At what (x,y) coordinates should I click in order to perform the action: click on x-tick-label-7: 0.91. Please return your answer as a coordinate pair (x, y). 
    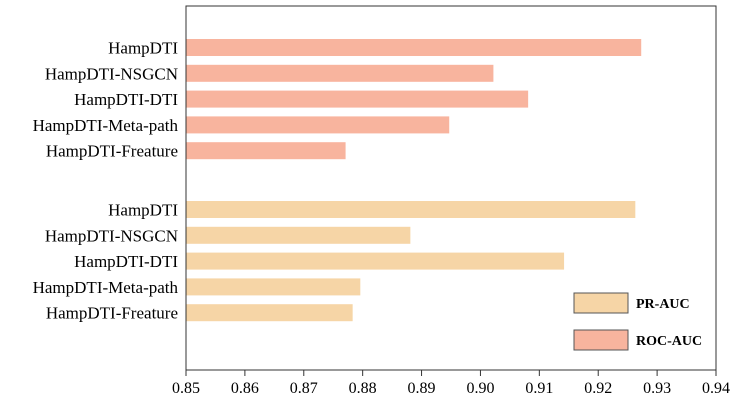
    Looking at the image, I should click on (539, 388).